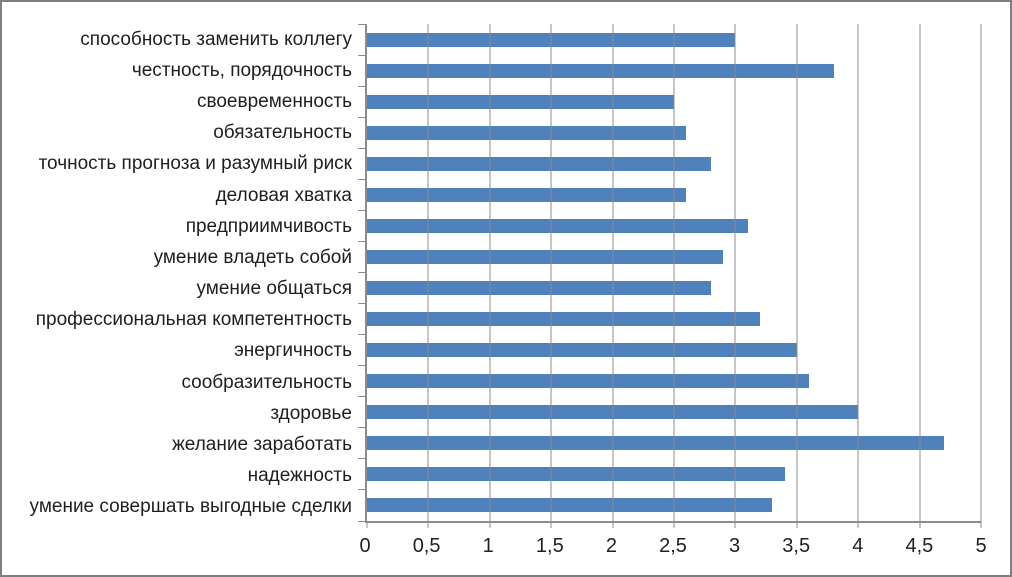  Describe the element at coordinates (299, 476) in the screenshot. I see `category-label: надежность` at that location.